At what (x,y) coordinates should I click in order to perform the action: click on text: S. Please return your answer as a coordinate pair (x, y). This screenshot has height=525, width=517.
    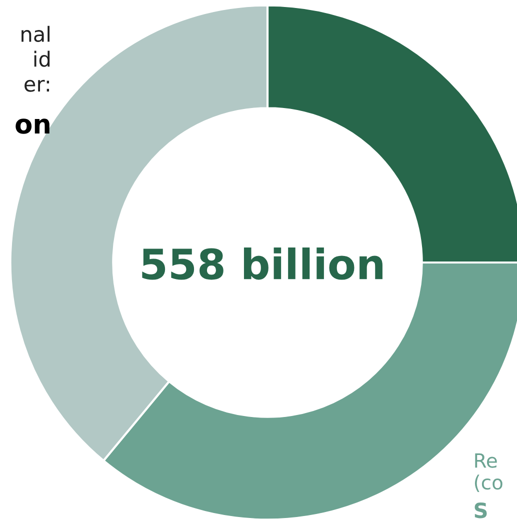
    Looking at the image, I should click on (480, 510).